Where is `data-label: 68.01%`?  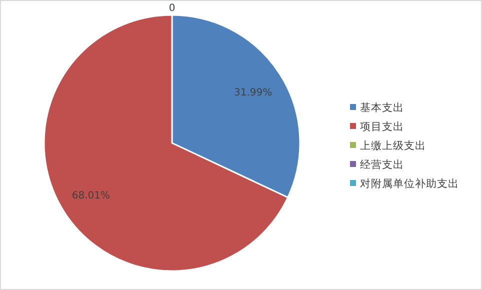
data-label: 68.01% is located at coordinates (91, 196).